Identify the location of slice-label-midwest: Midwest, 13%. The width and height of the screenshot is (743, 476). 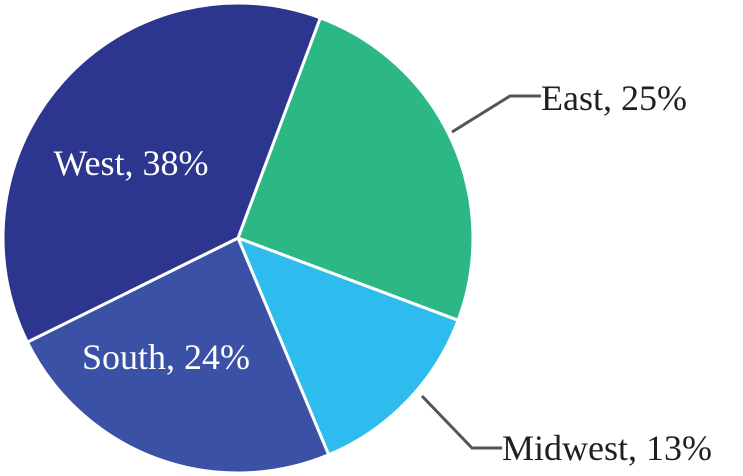
(607, 448).